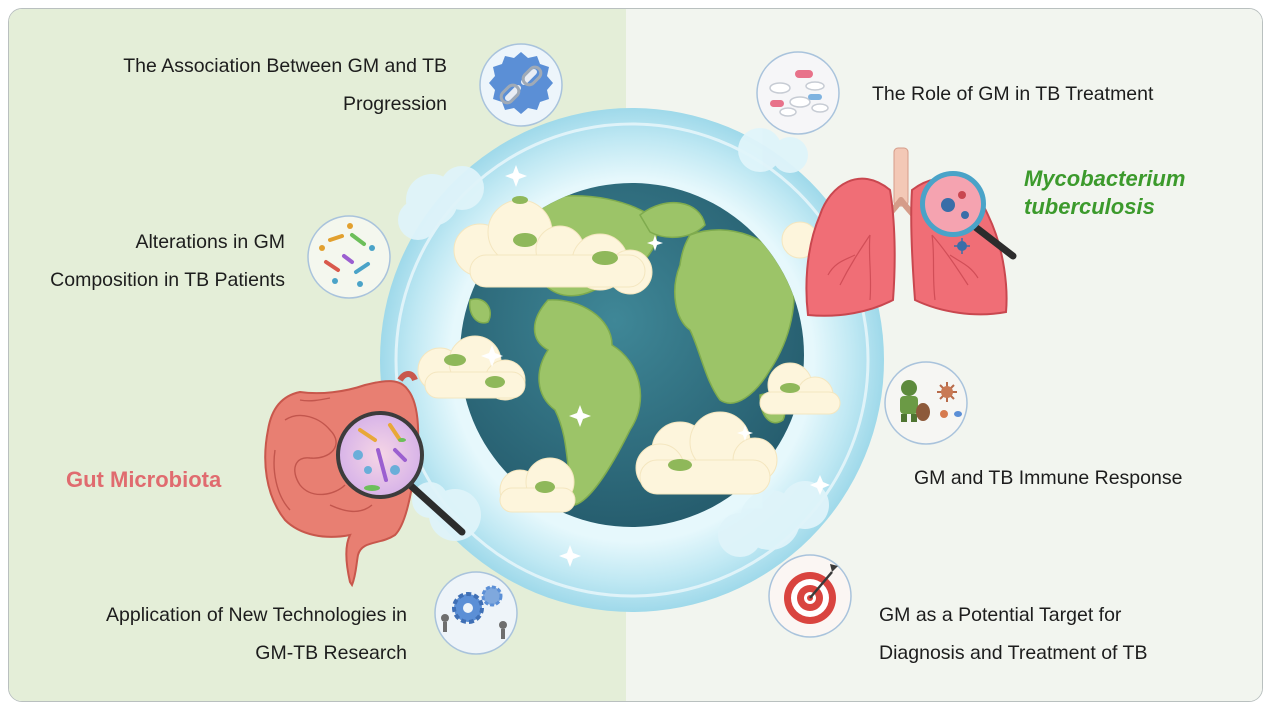 This screenshot has height=708, width=1269. What do you see at coordinates (144, 479) in the screenshot?
I see `gut-microbiota-title: Gut Microbiota` at bounding box center [144, 479].